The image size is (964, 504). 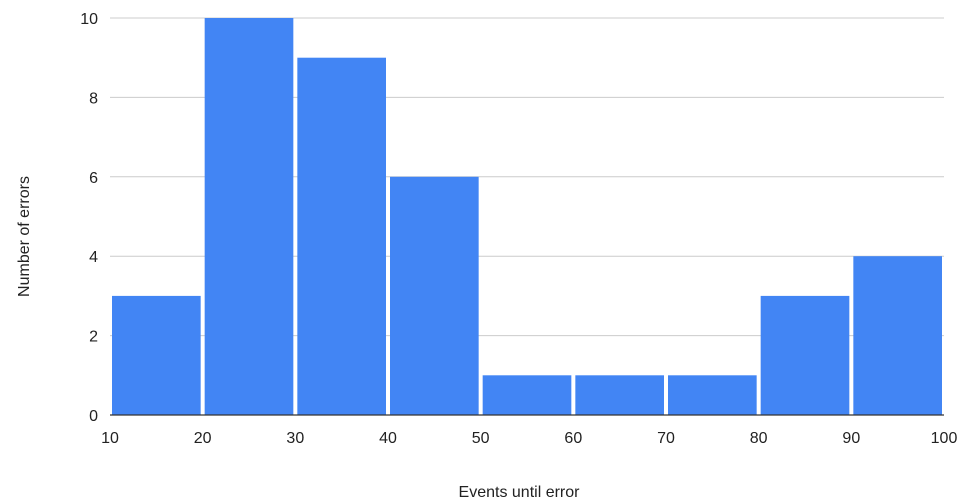 I want to click on y-tick-label: 0, so click(x=93, y=416).